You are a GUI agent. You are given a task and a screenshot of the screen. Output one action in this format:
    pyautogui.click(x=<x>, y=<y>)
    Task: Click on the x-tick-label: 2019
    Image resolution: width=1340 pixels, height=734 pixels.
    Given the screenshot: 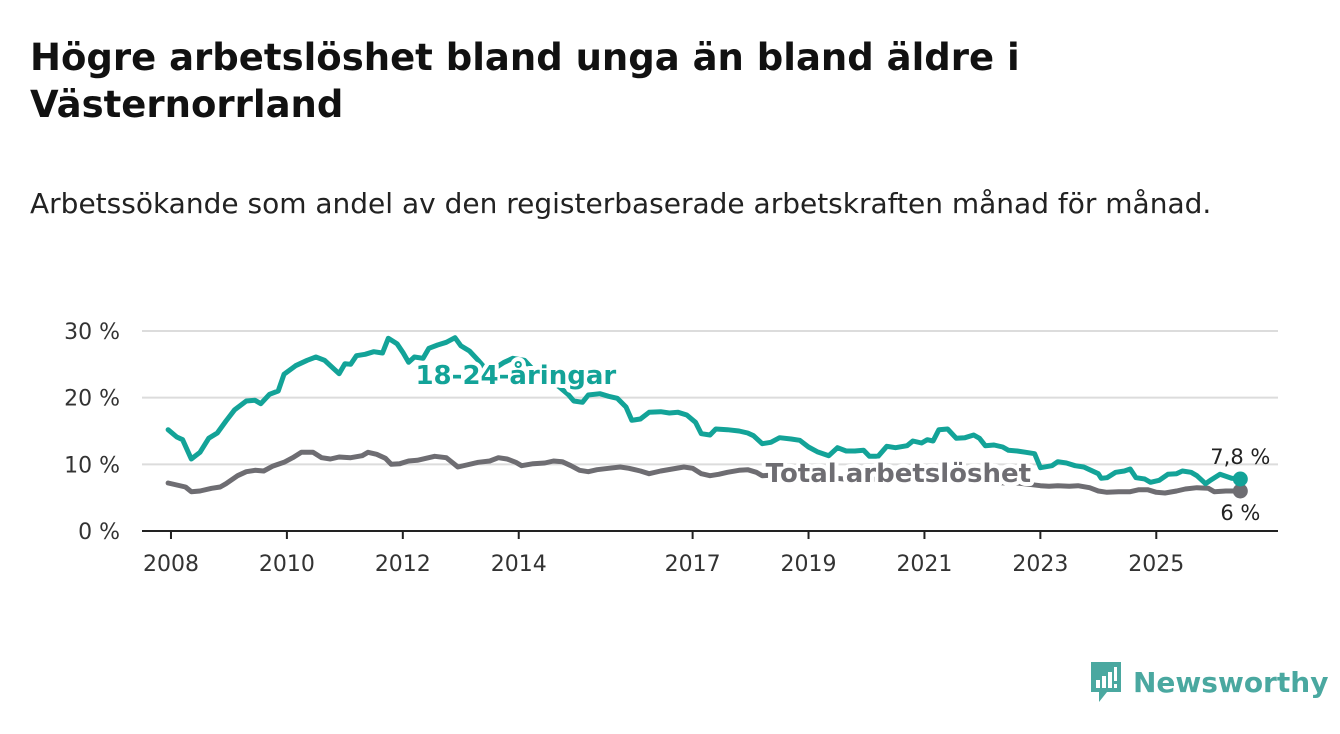 What is the action you would take?
    pyautogui.click(x=809, y=564)
    